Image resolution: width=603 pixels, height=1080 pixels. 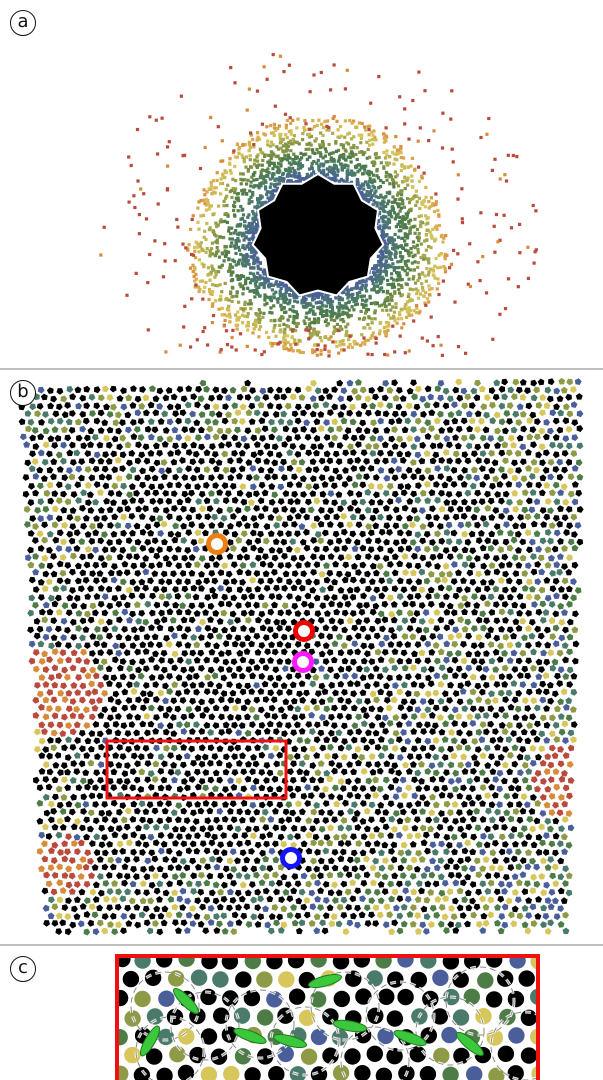 What do you see at coordinates (304, 631) in the screenshot?
I see `red-ring-marker` at bounding box center [304, 631].